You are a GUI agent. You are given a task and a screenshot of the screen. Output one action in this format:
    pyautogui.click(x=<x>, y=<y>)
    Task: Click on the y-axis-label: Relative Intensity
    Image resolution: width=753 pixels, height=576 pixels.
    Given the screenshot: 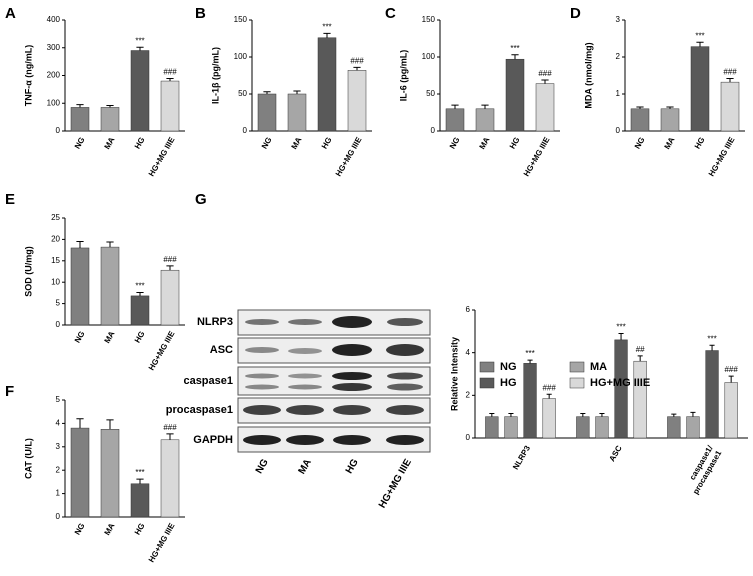 What is the action you would take?
    pyautogui.click(x=454, y=374)
    